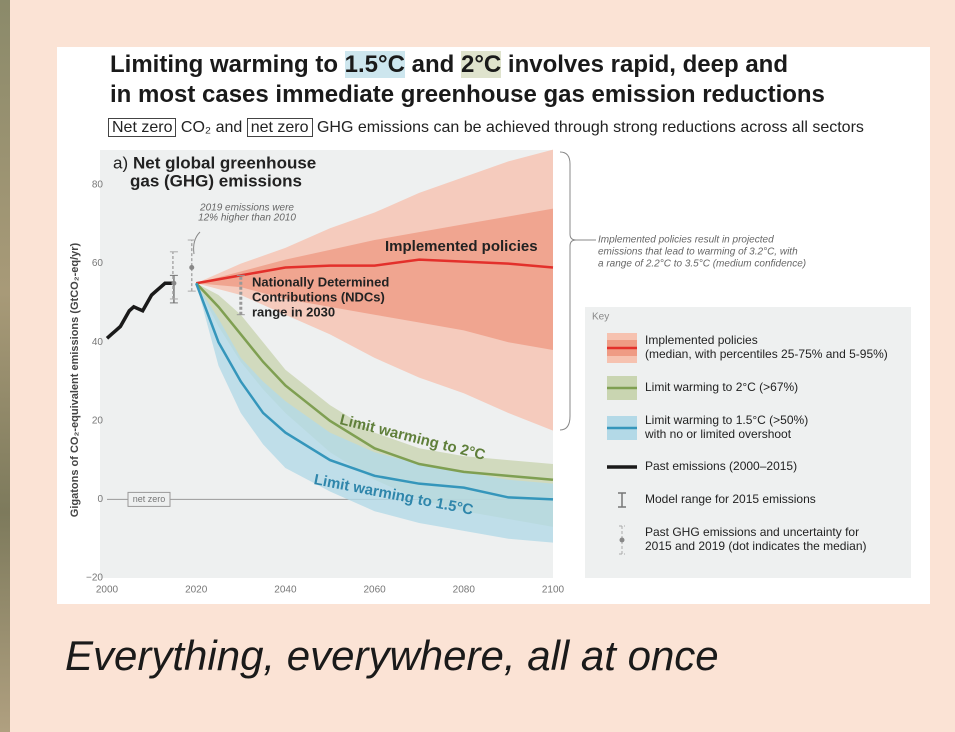 This screenshot has height=732, width=955. What do you see at coordinates (107, 590) in the screenshot?
I see `x-tick-label: 2000` at bounding box center [107, 590].